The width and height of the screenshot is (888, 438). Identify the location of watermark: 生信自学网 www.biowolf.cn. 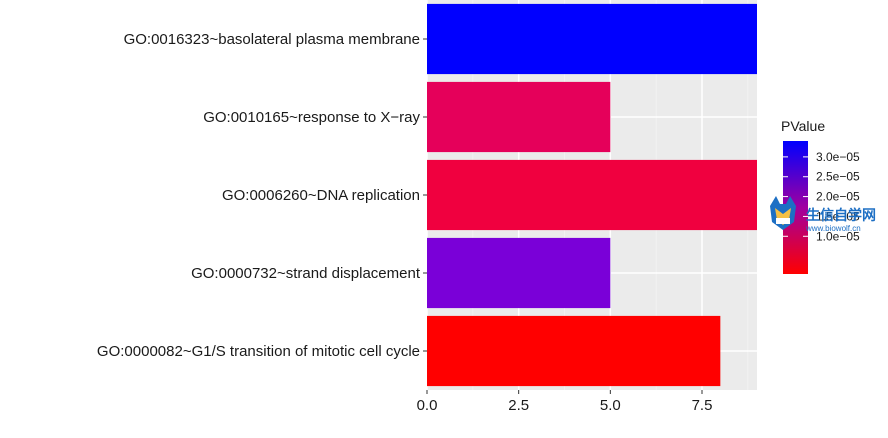
(823, 214).